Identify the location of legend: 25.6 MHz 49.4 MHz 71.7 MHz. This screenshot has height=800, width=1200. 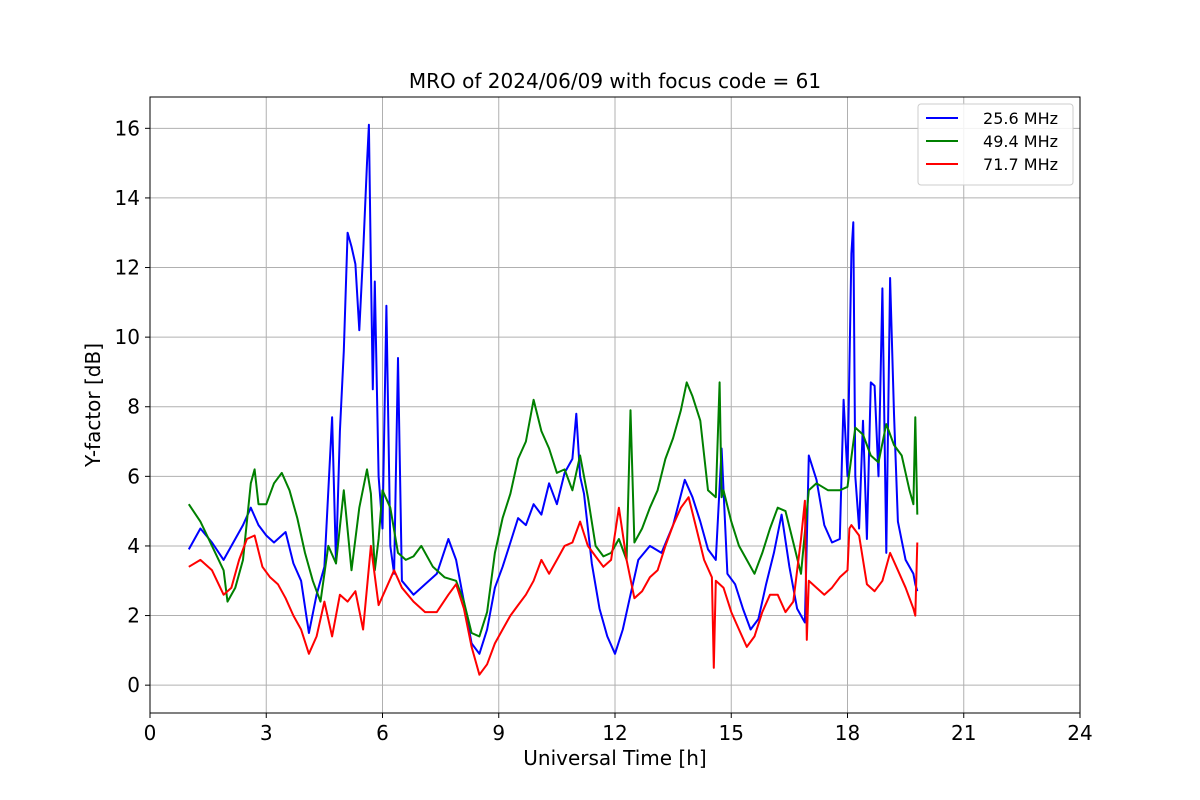
(995, 144).